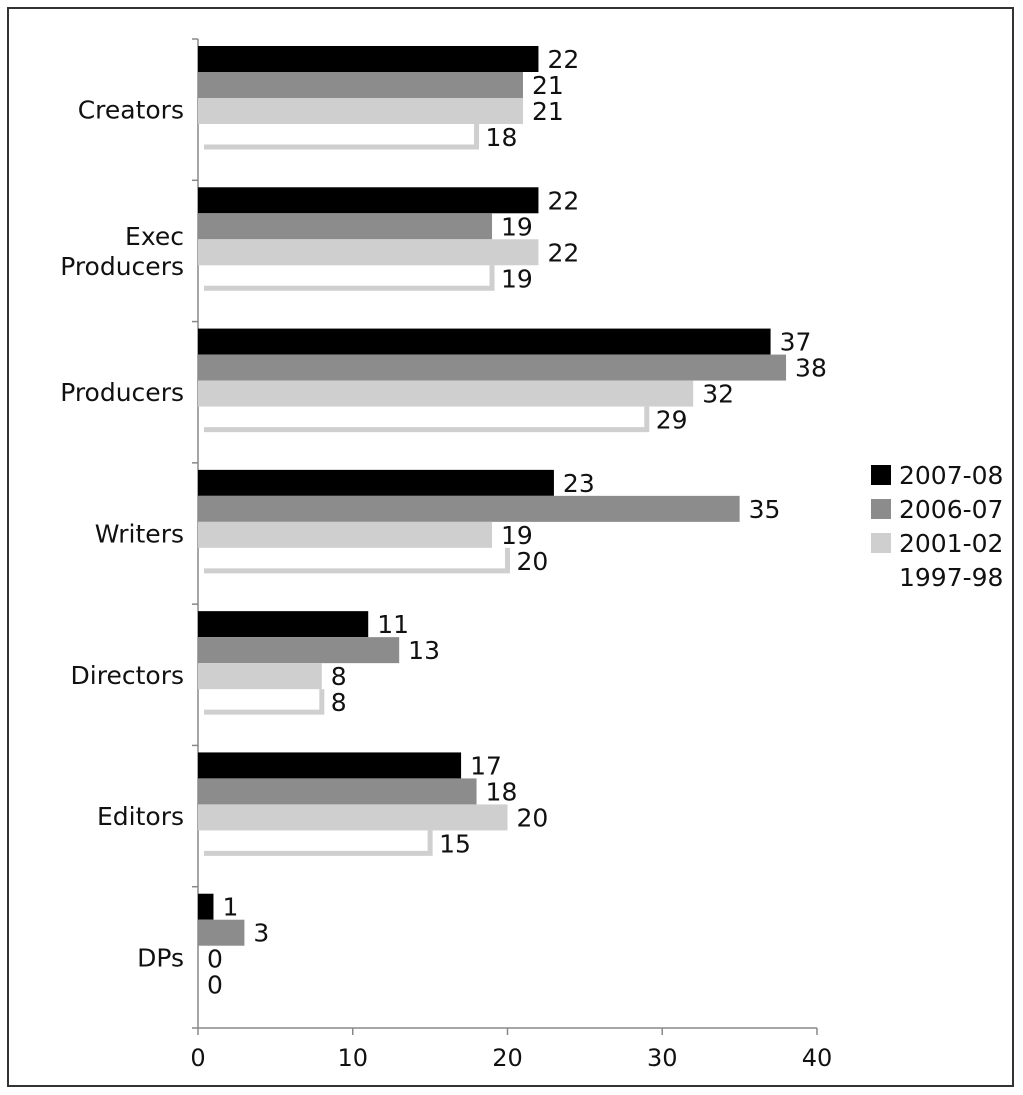 This screenshot has width=1023, height=1095. What do you see at coordinates (517, 535) in the screenshot?
I see `value-label-writers-2001-02: 19` at bounding box center [517, 535].